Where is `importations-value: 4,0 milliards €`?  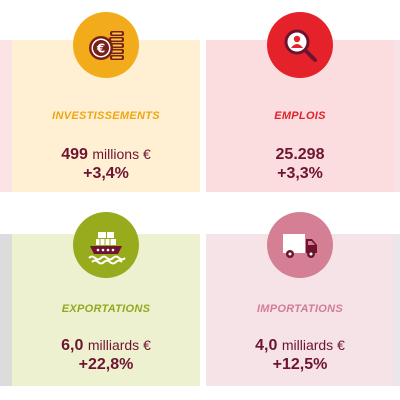
importations-value: 4,0 milliards € is located at coordinates (300, 345).